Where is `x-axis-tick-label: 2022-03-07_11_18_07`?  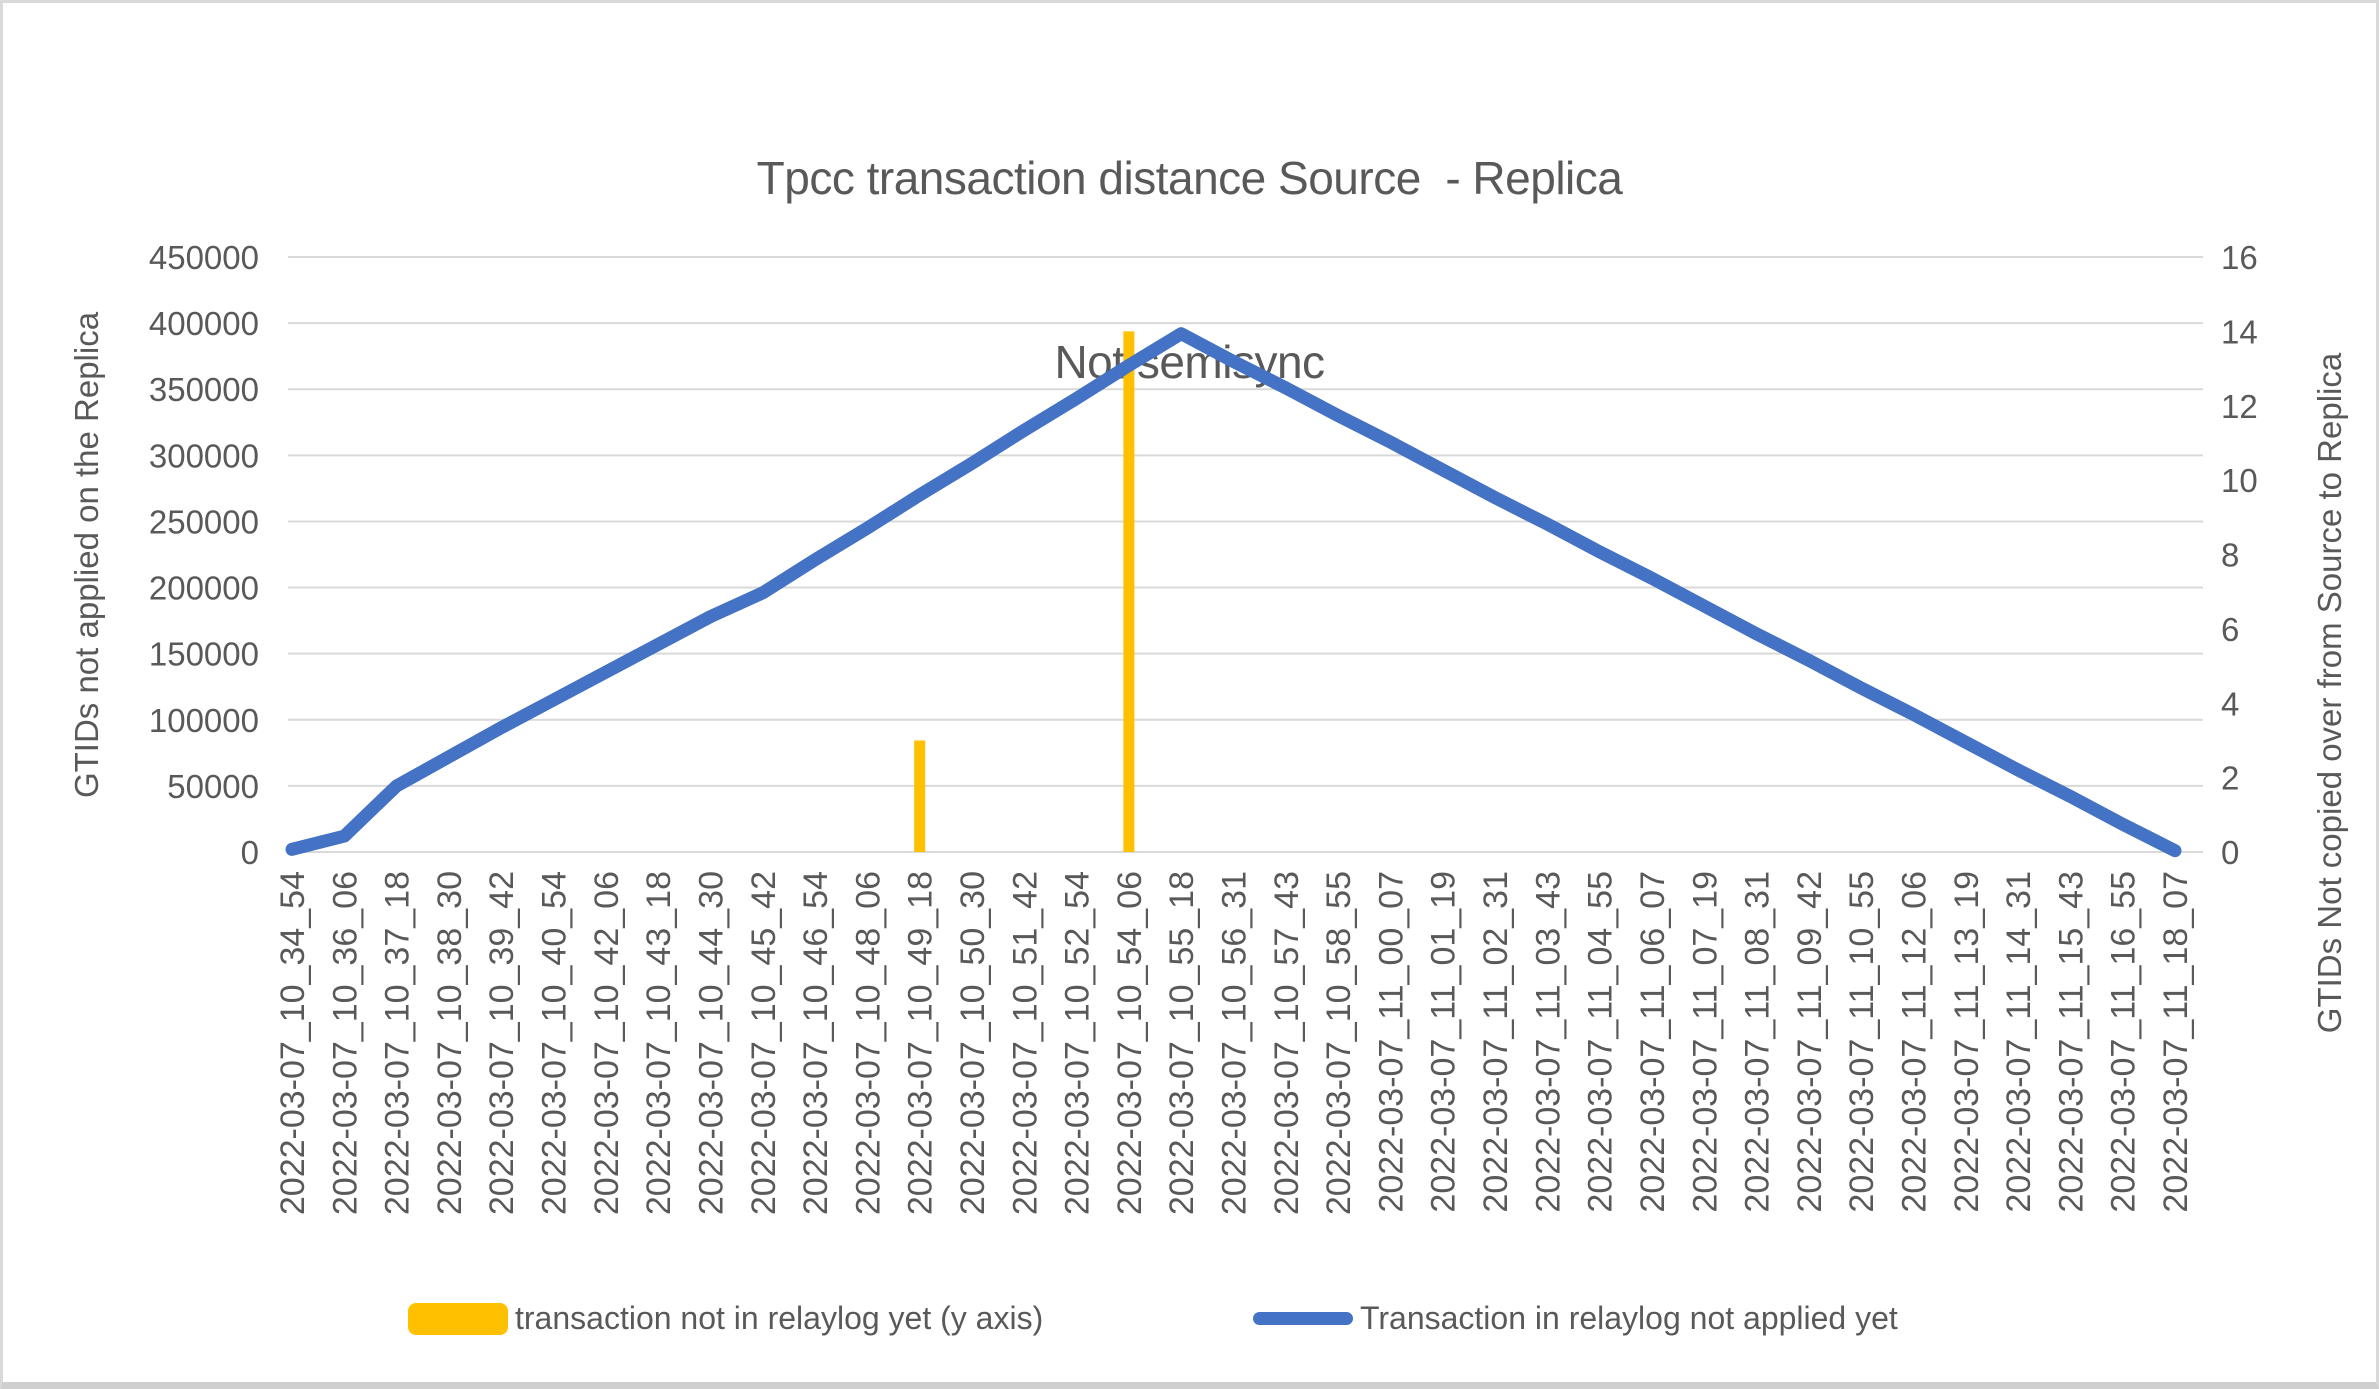 x-axis-tick-label: 2022-03-07_11_18_07 is located at coordinates (2176, 1042).